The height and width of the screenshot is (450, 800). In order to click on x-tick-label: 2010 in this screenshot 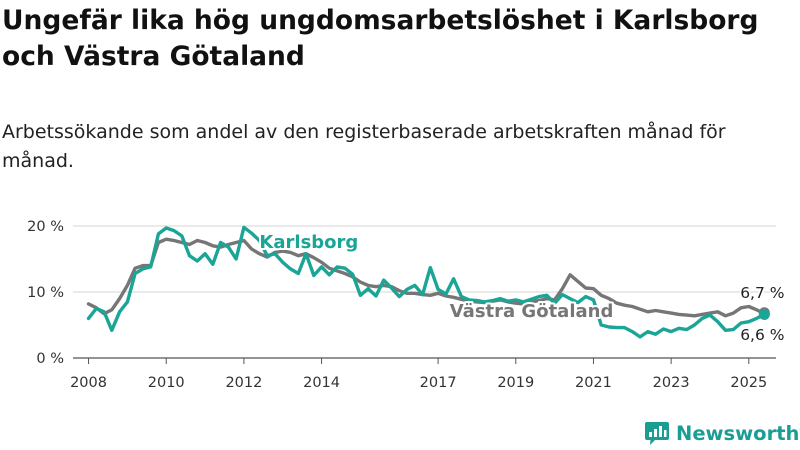, I will do `click(166, 383)`.